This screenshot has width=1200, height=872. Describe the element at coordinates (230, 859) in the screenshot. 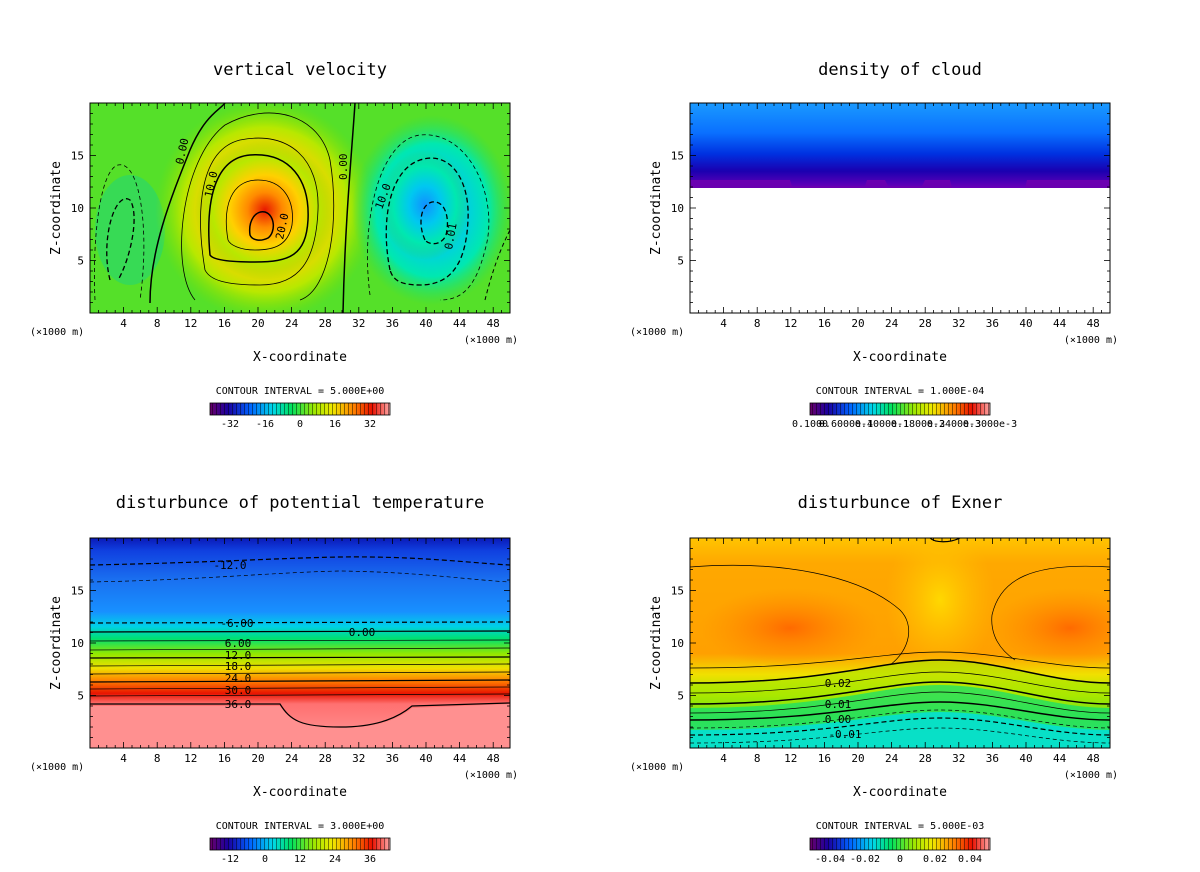

I see `colorbar-tick-label: -12` at that location.